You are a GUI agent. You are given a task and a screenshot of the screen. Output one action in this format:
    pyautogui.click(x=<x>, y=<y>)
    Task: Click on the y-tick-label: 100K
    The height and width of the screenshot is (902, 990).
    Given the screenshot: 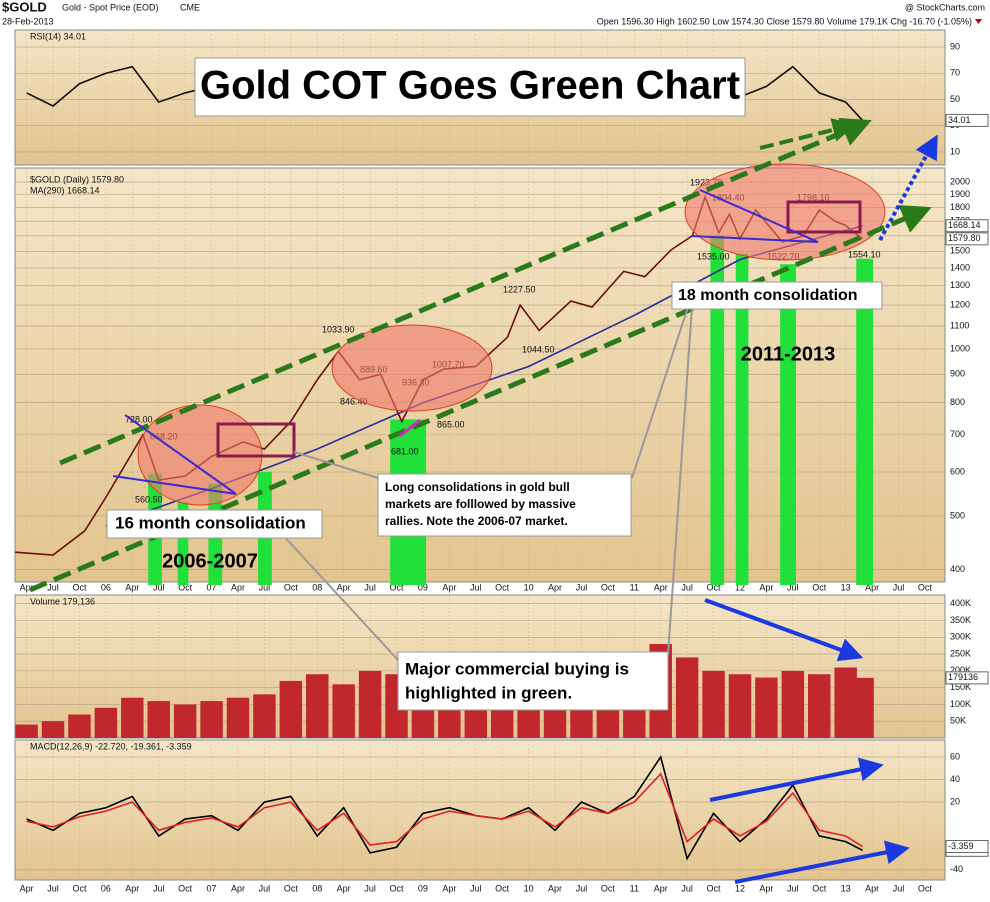 What is the action you would take?
    pyautogui.click(x=960, y=704)
    